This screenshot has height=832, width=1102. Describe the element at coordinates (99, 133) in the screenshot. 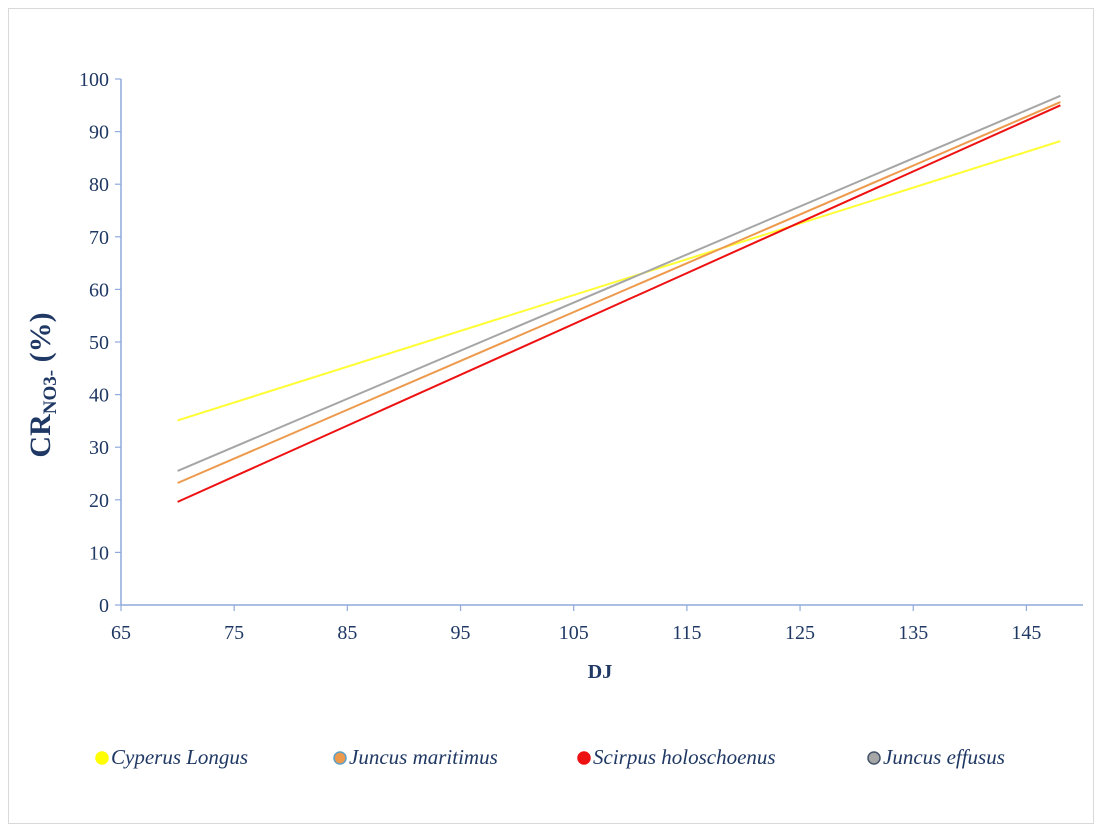

I see `y-tick-label: 90` at that location.